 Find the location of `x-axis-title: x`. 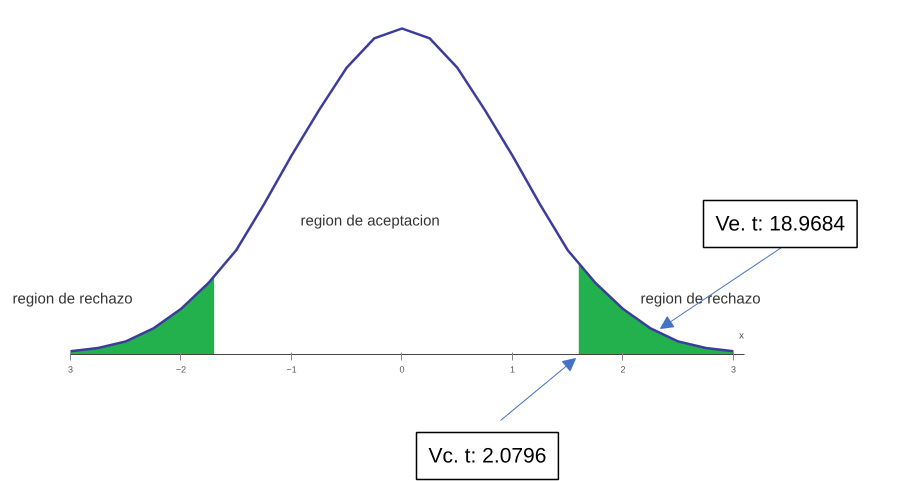

x-axis-title: x is located at coordinates (741, 336).